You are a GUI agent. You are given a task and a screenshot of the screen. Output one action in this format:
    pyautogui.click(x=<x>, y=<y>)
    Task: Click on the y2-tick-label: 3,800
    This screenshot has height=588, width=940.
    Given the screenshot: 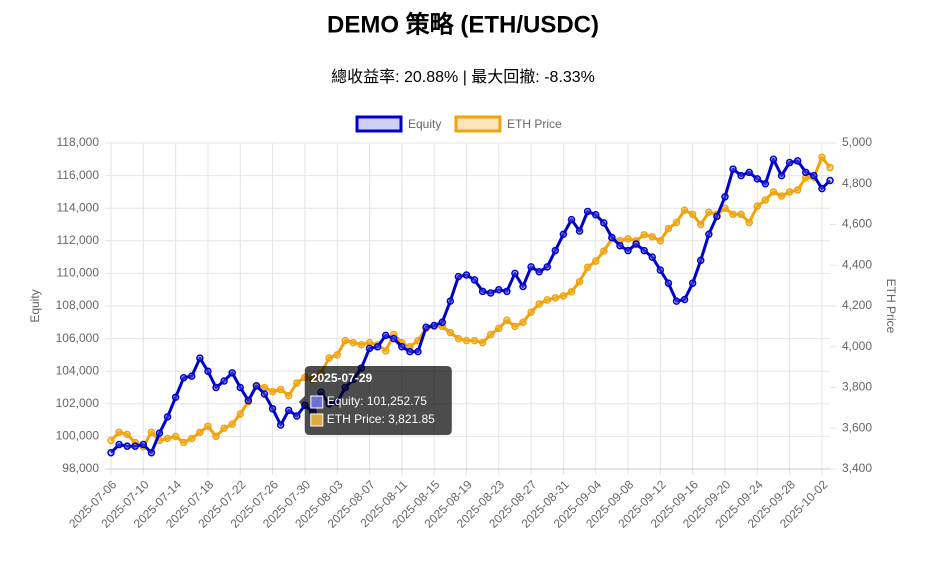 What is the action you would take?
    pyautogui.click(x=857, y=387)
    